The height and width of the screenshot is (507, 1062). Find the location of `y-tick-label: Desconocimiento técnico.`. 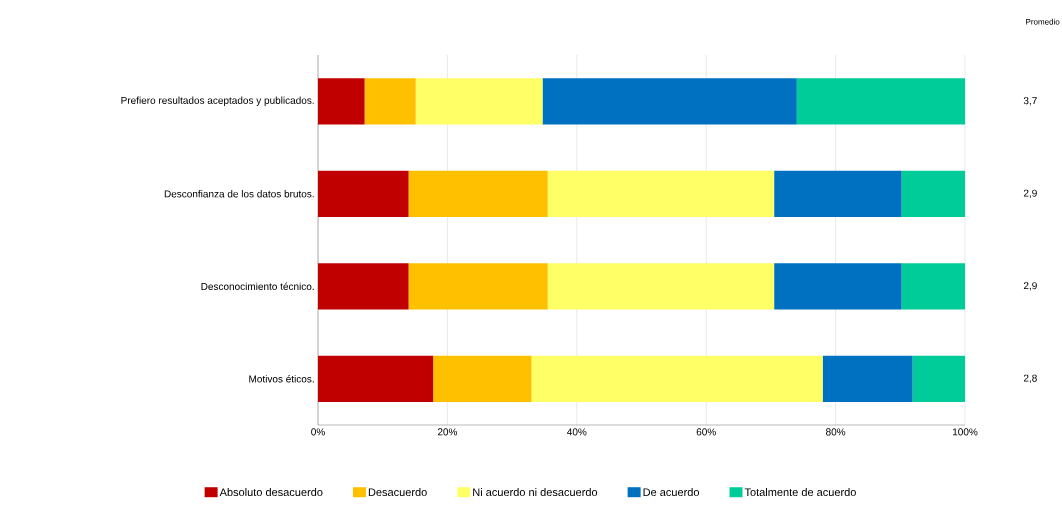

y-tick-label: Desconocimiento técnico. is located at coordinates (257, 286).